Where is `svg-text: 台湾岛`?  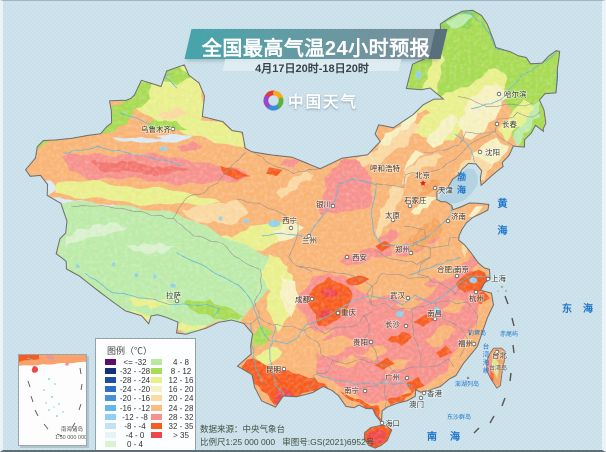 svg-text: 台湾岛 is located at coordinates (498, 368).